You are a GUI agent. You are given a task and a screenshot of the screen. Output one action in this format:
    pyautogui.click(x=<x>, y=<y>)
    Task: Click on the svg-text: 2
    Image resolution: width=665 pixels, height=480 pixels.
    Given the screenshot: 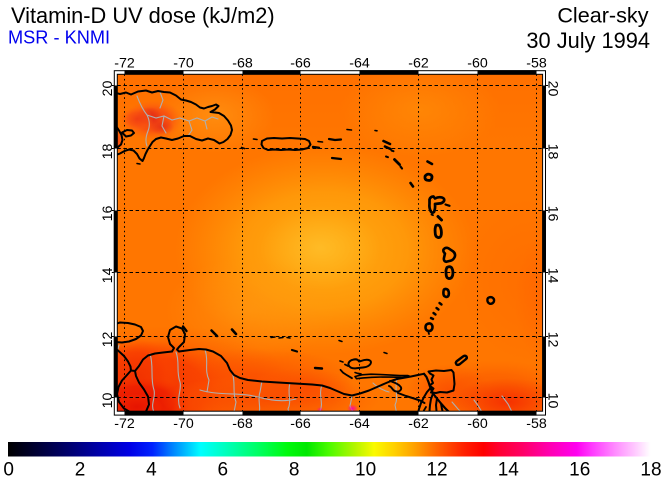 What is the action you would take?
    pyautogui.click(x=80, y=470)
    